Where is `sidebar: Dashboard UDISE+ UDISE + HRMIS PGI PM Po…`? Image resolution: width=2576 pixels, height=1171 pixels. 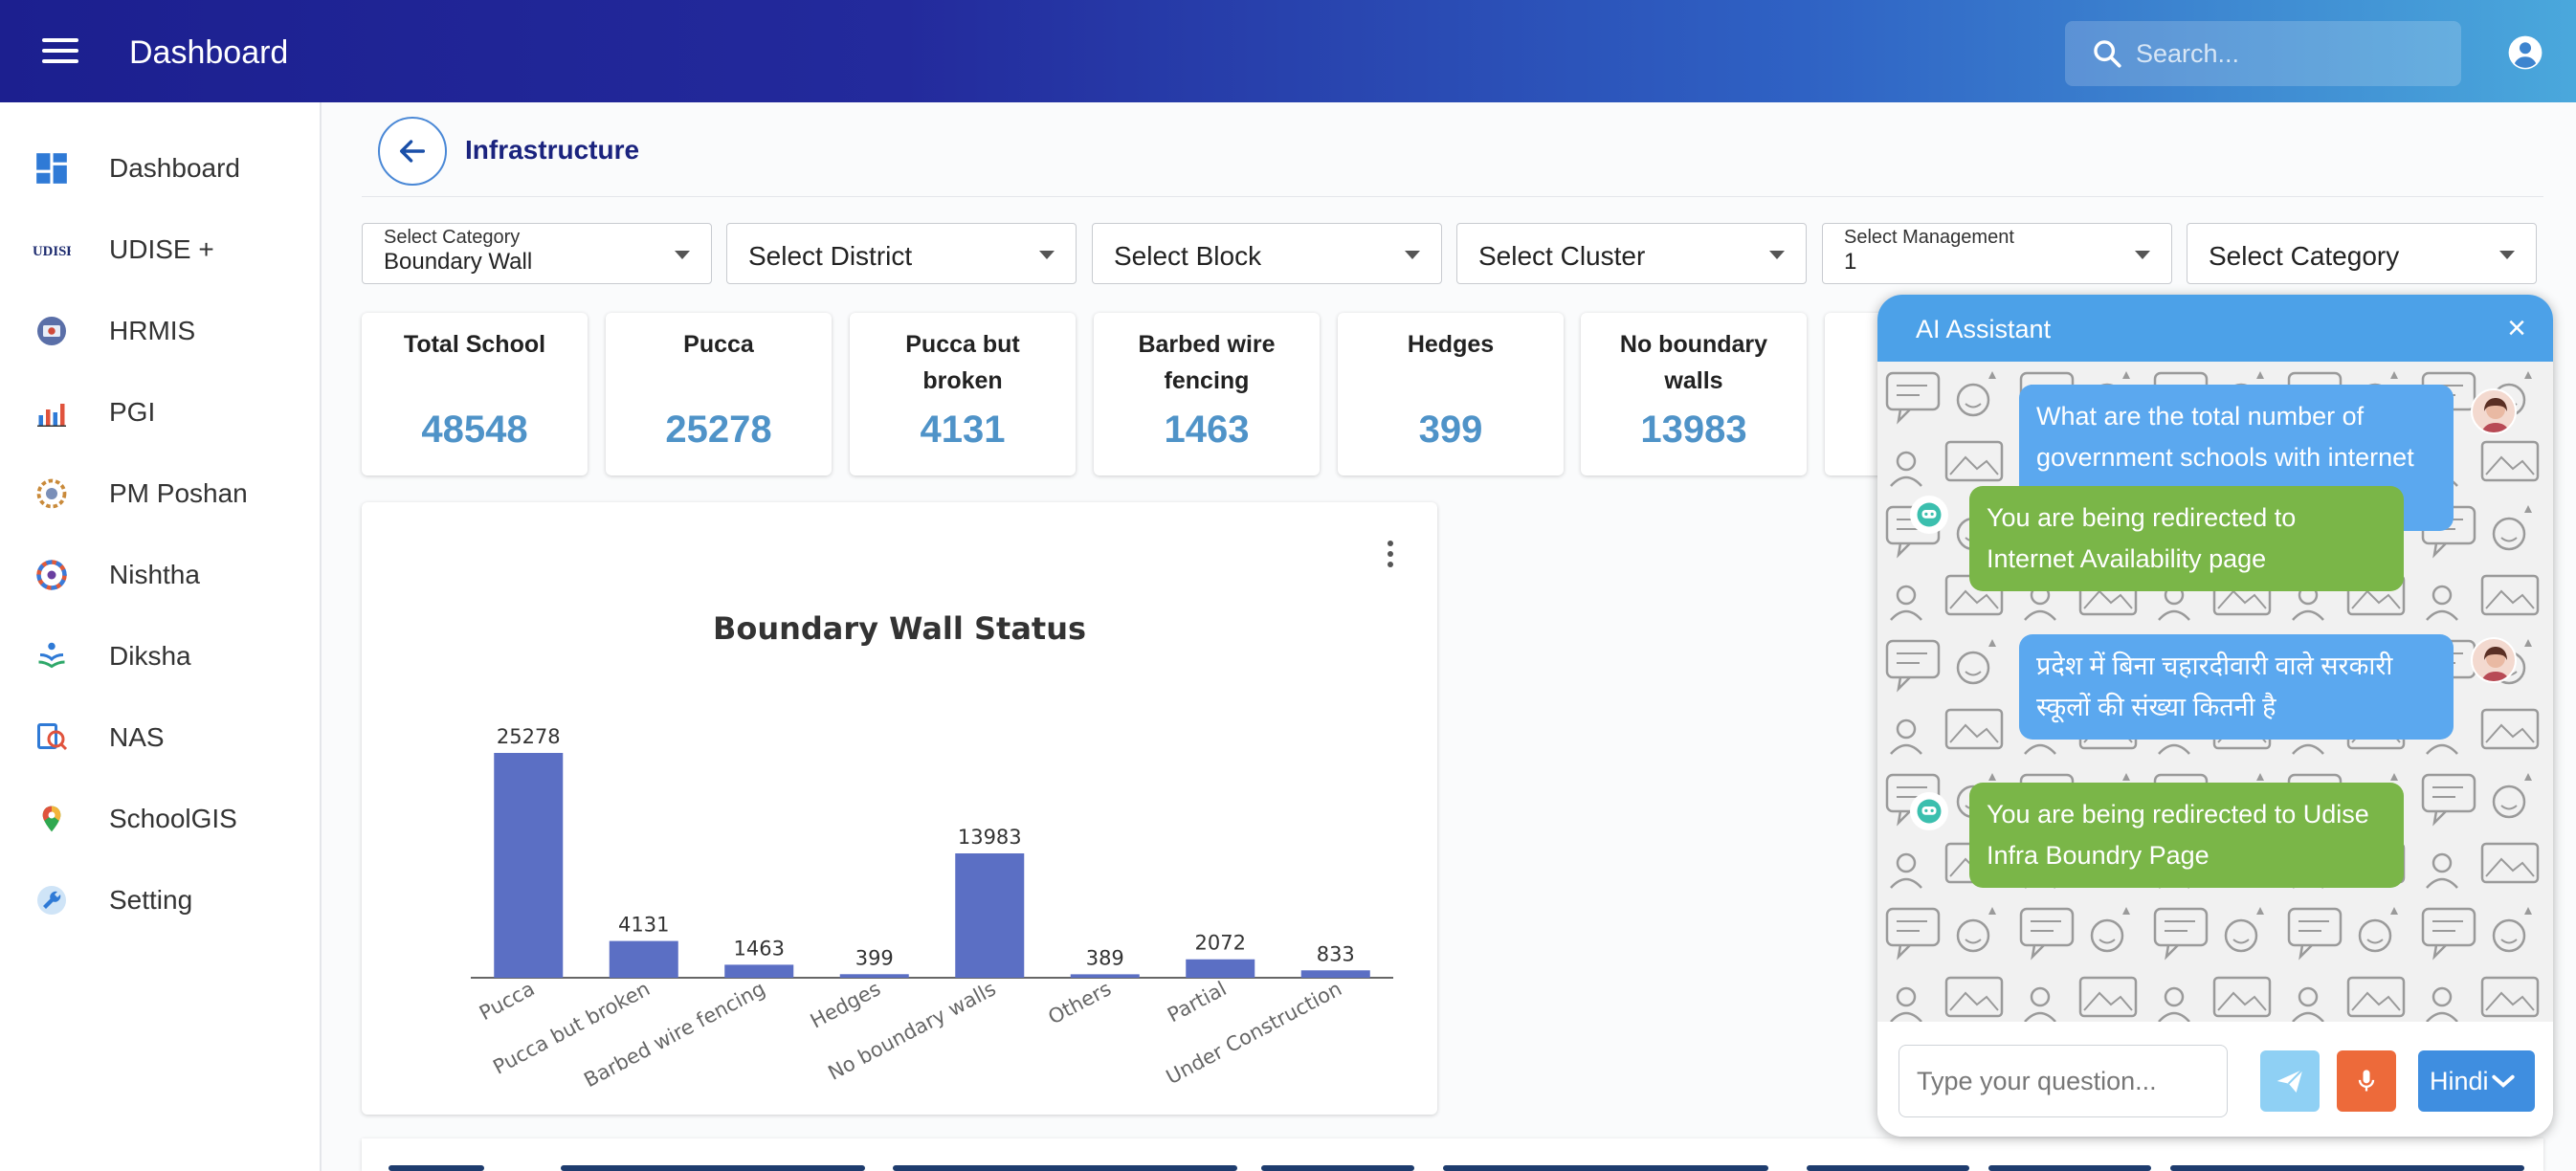 sidebar: Dashboard UDISE+ UDISE + HRMIS PGI PM Po… is located at coordinates (161, 636).